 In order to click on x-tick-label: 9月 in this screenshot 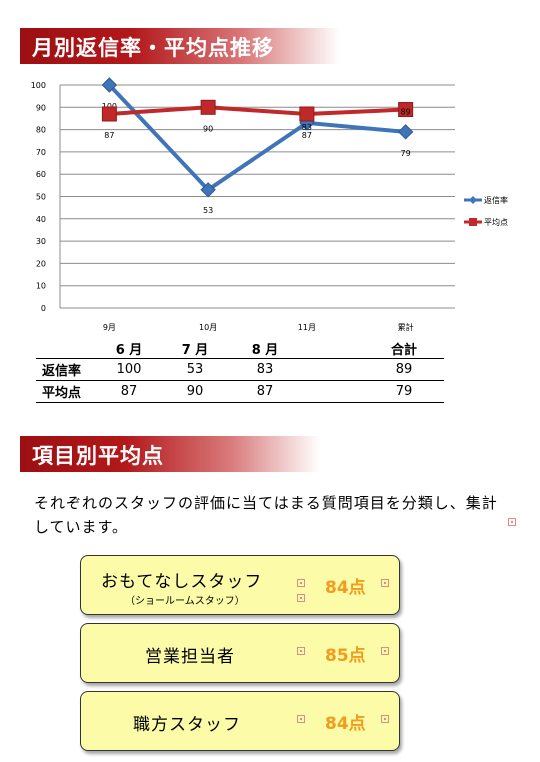, I will do `click(109, 327)`.